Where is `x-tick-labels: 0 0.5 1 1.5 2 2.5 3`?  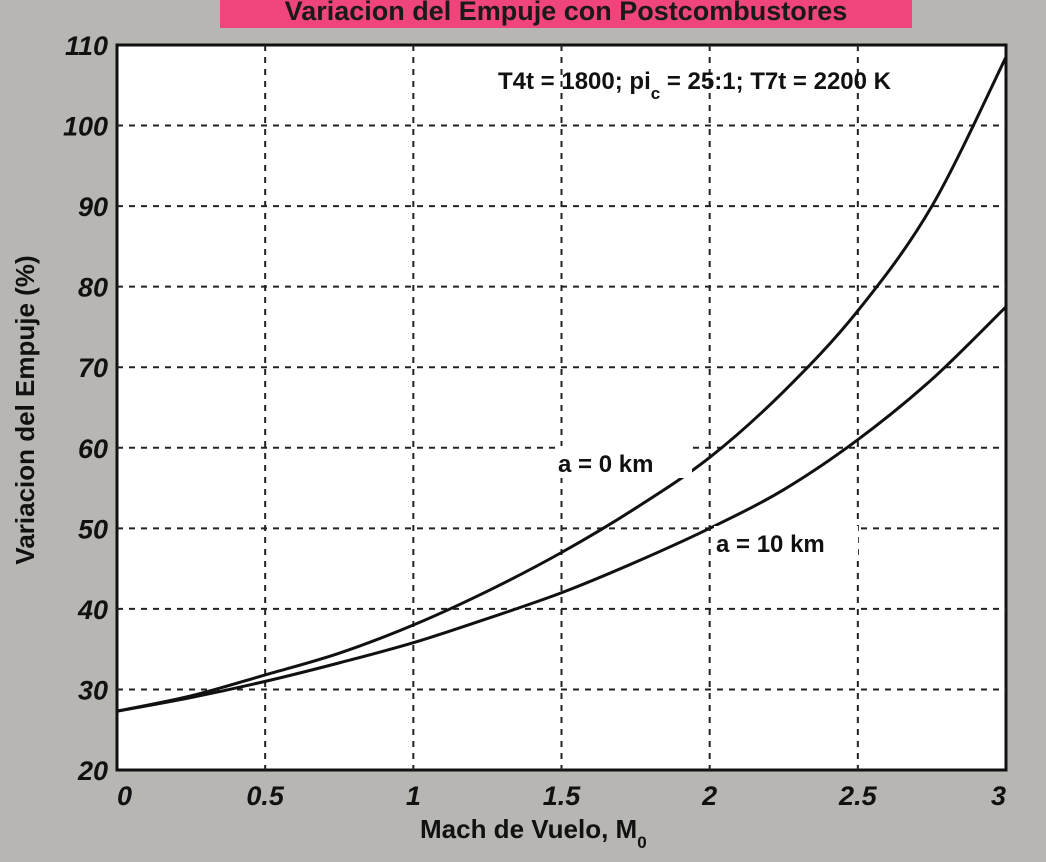 x-tick-labels: 0 0.5 1 1.5 2 2.5 3 is located at coordinates (561, 796).